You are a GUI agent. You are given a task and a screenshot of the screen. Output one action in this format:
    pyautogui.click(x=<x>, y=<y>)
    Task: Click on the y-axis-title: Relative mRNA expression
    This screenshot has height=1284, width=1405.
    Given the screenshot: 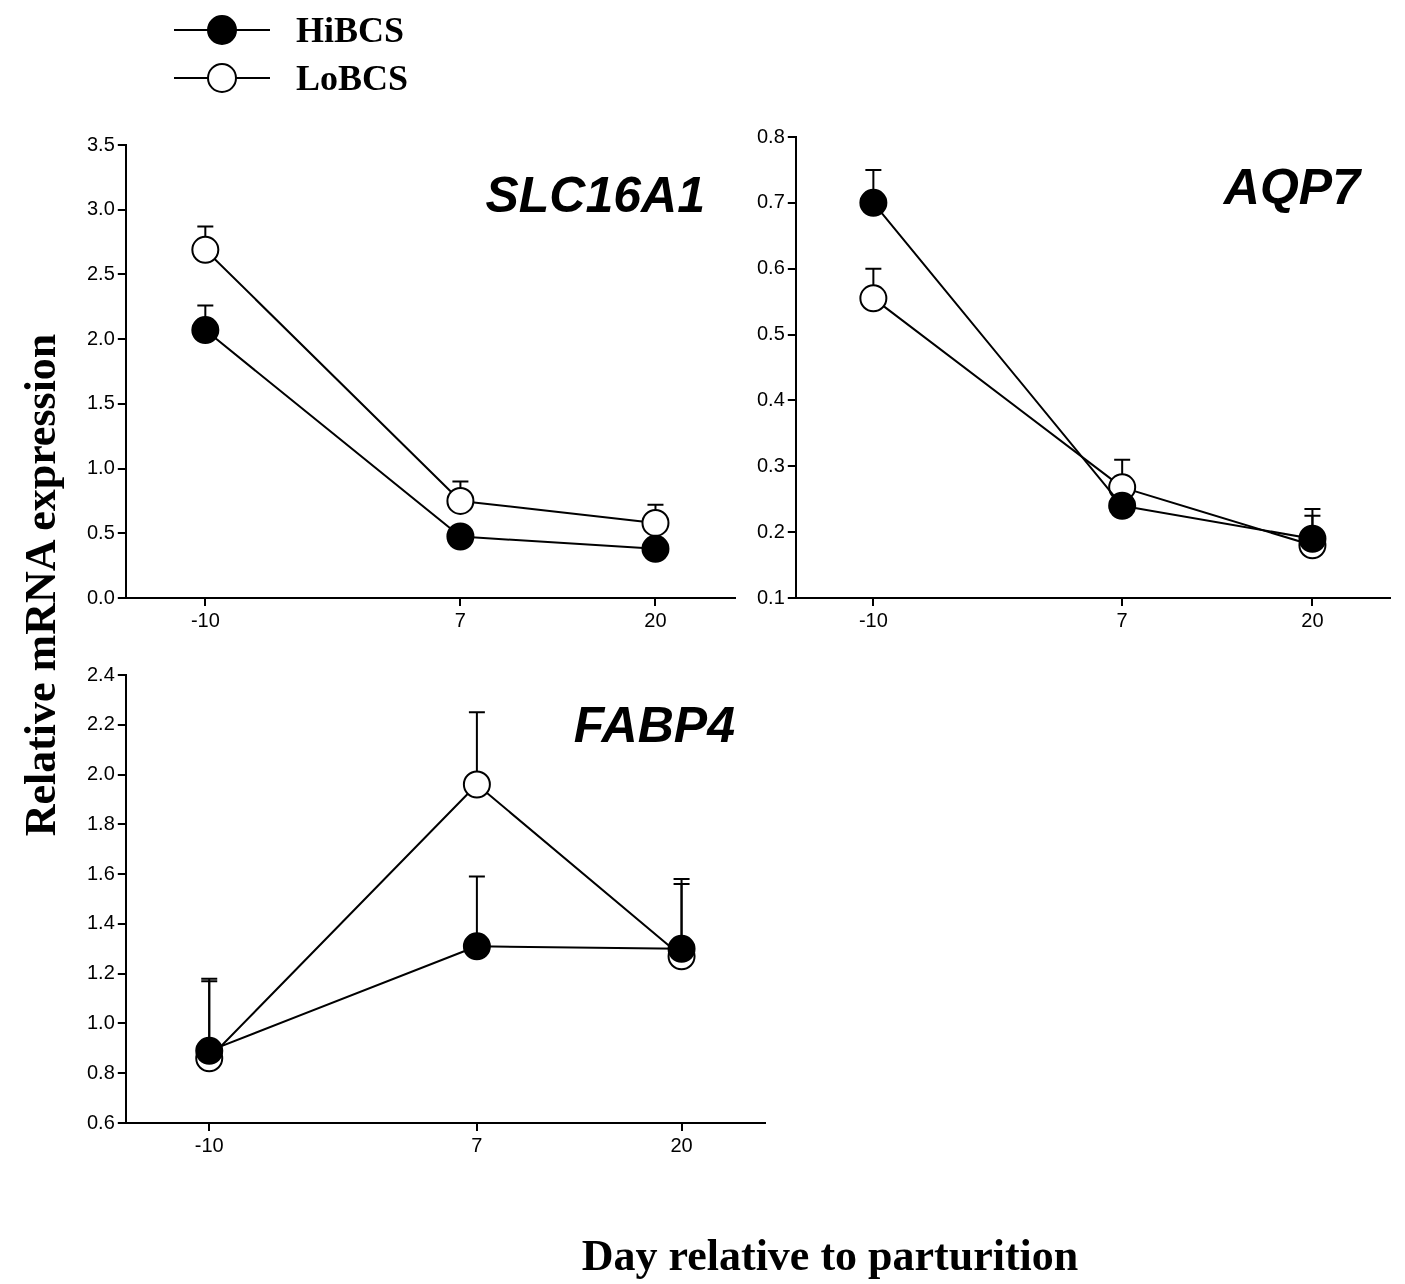 What is the action you would take?
    pyautogui.click(x=40, y=585)
    